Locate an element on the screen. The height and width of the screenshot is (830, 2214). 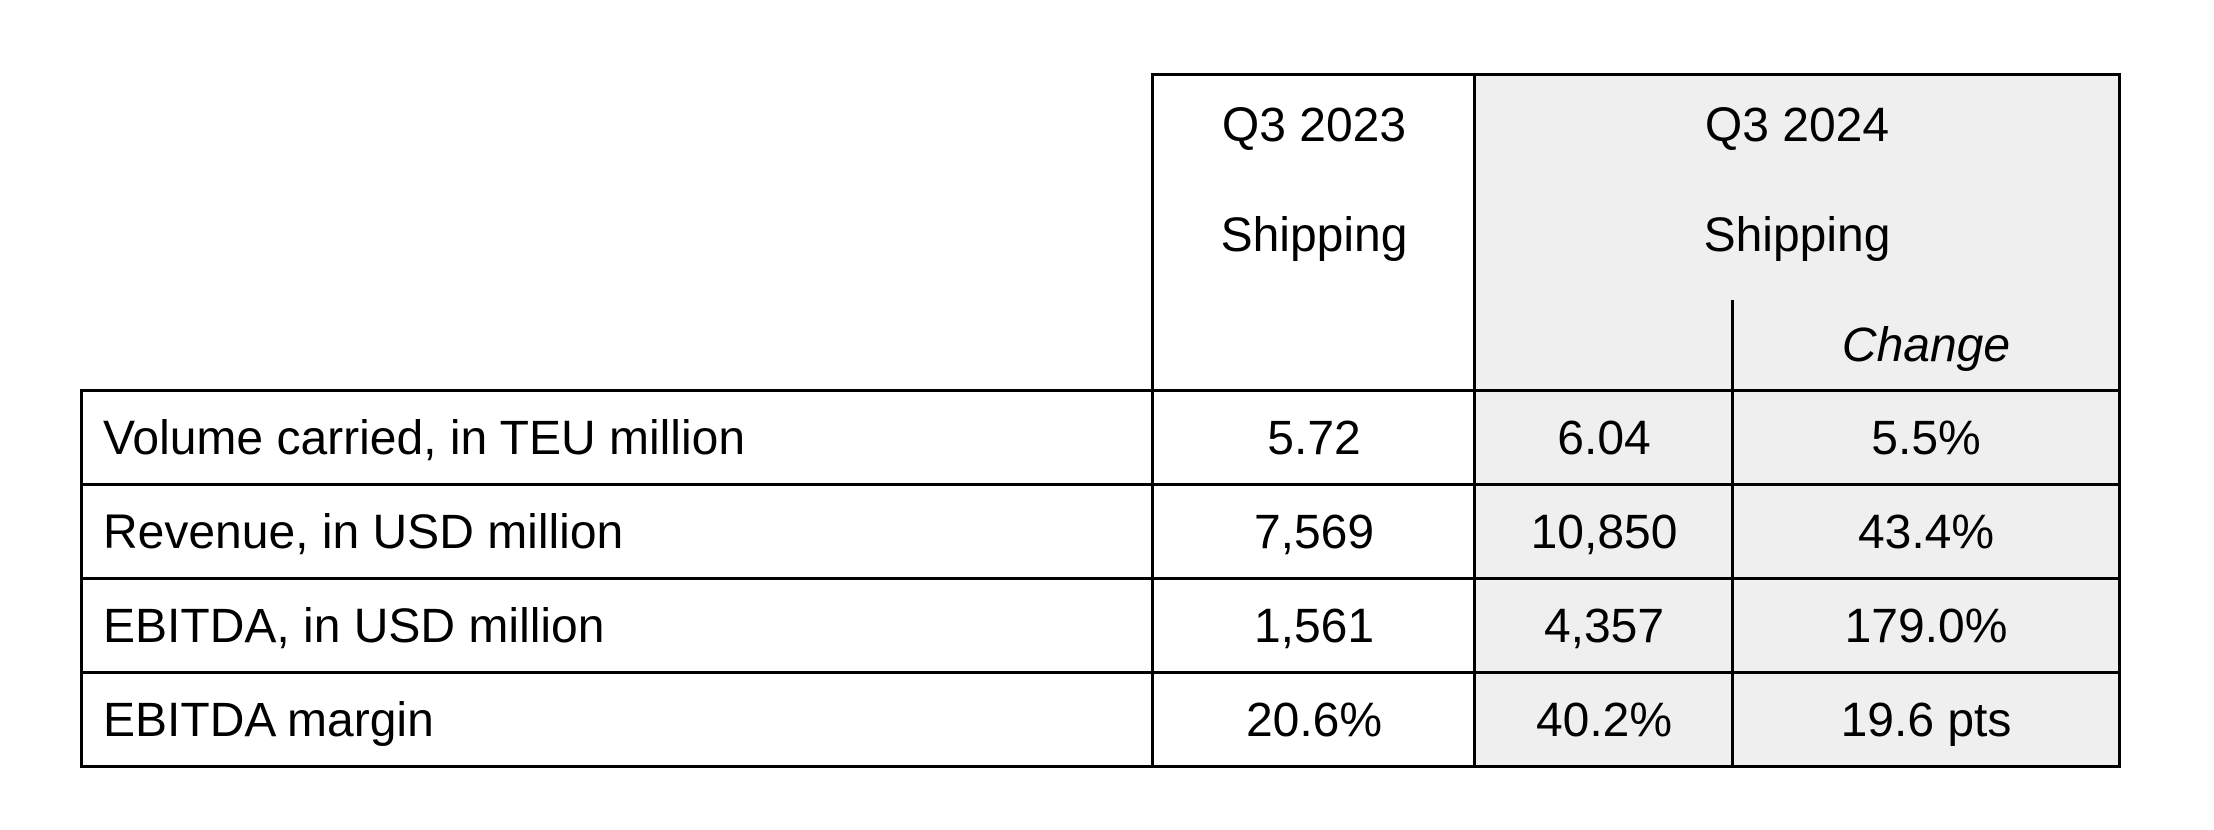
grid-line-top is located at coordinates (1636, 74).